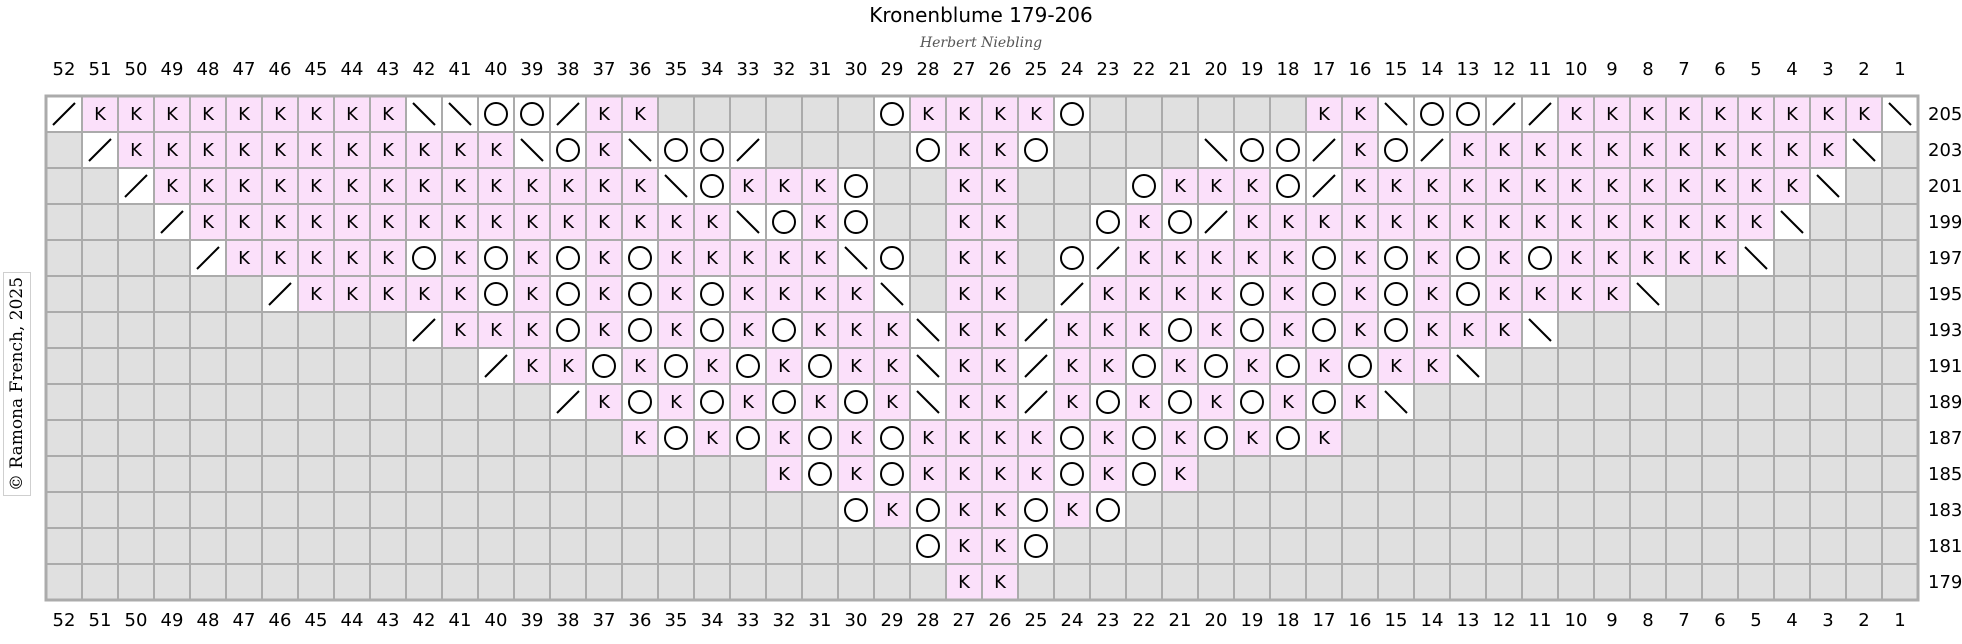 This screenshot has height=644, width=1962. I want to click on column-number-top: 9, so click(1611, 69).